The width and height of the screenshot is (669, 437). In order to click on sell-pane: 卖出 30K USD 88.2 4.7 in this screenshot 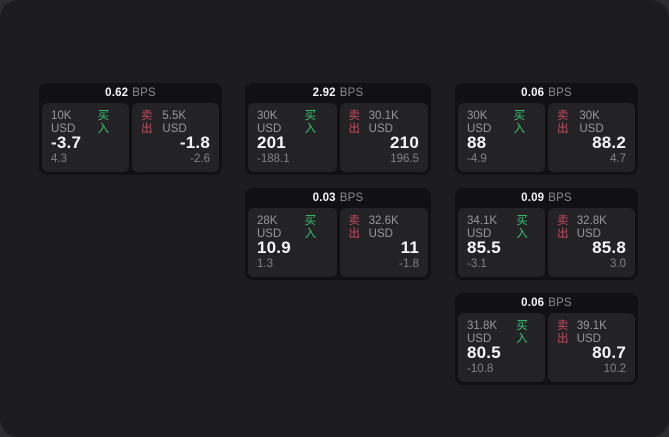, I will do `click(591, 137)`.